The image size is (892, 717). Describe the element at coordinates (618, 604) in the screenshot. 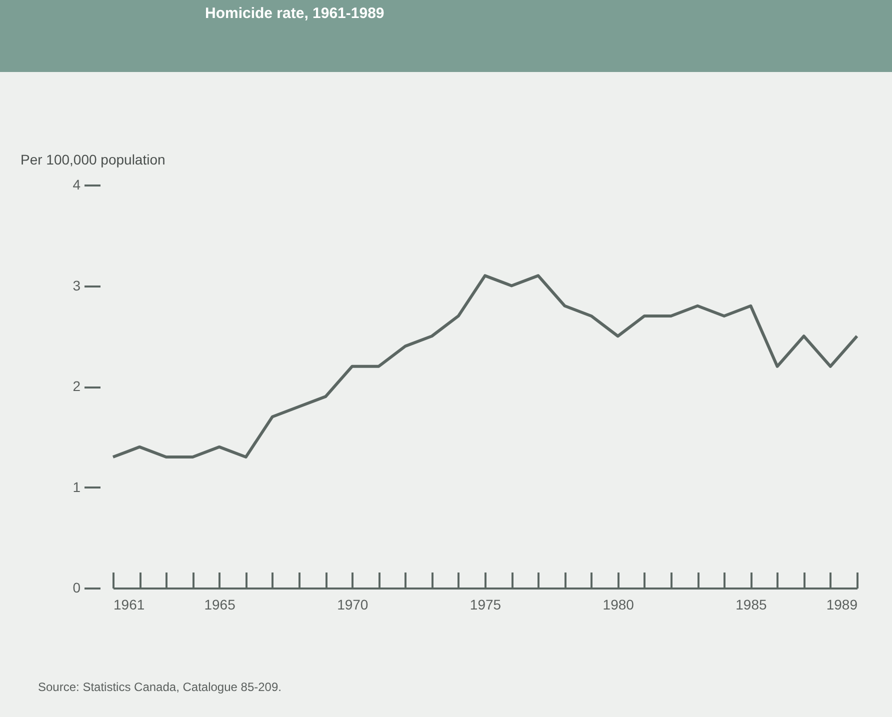

I see `x-tick-label: 1980` at that location.